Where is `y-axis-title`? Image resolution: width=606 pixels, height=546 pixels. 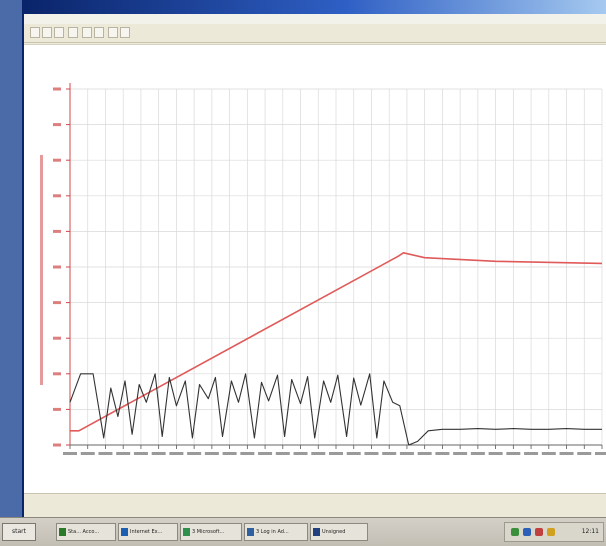 y-axis-title is located at coordinates (41, 270).